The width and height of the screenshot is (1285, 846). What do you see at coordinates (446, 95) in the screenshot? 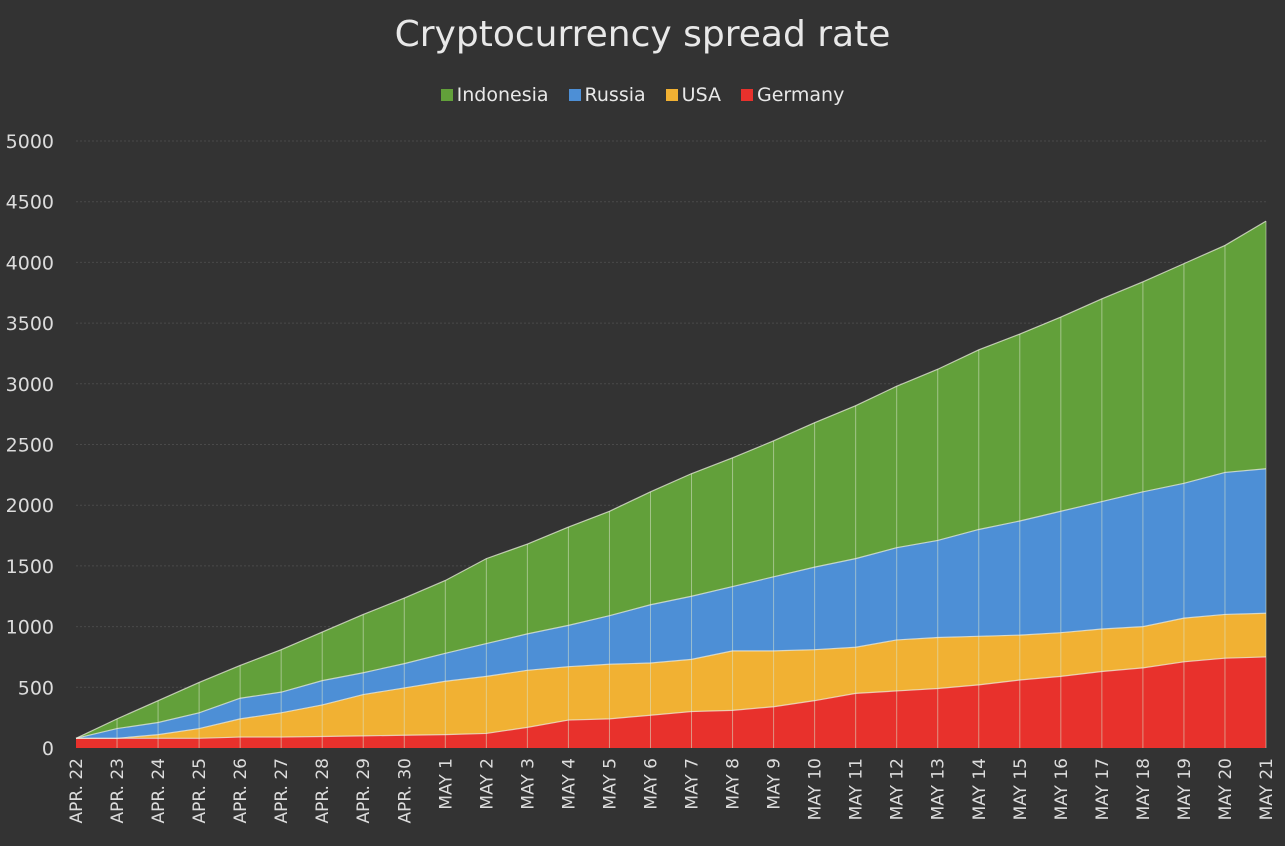
I see `legend-swatch-indonesia` at bounding box center [446, 95].